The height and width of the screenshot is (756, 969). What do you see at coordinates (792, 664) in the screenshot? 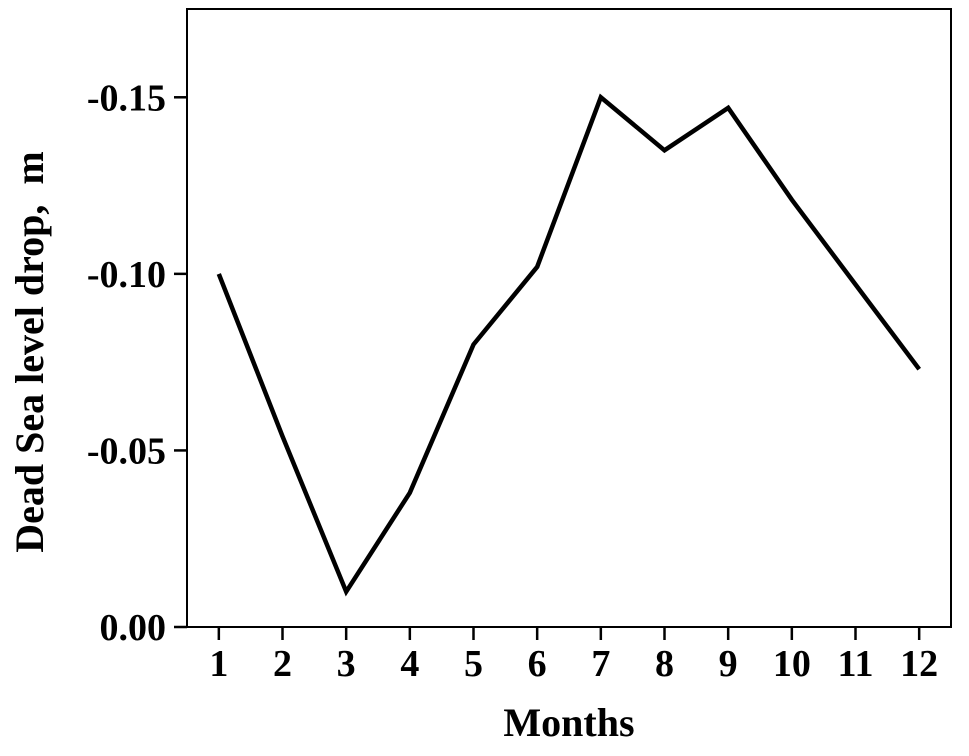
I see `x-tick-label: 10` at bounding box center [792, 664].